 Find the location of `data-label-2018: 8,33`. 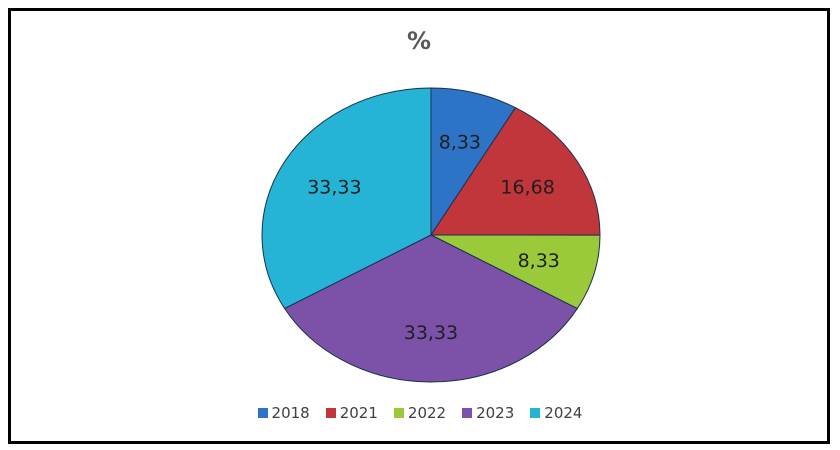

data-label-2018: 8,33 is located at coordinates (460, 142).